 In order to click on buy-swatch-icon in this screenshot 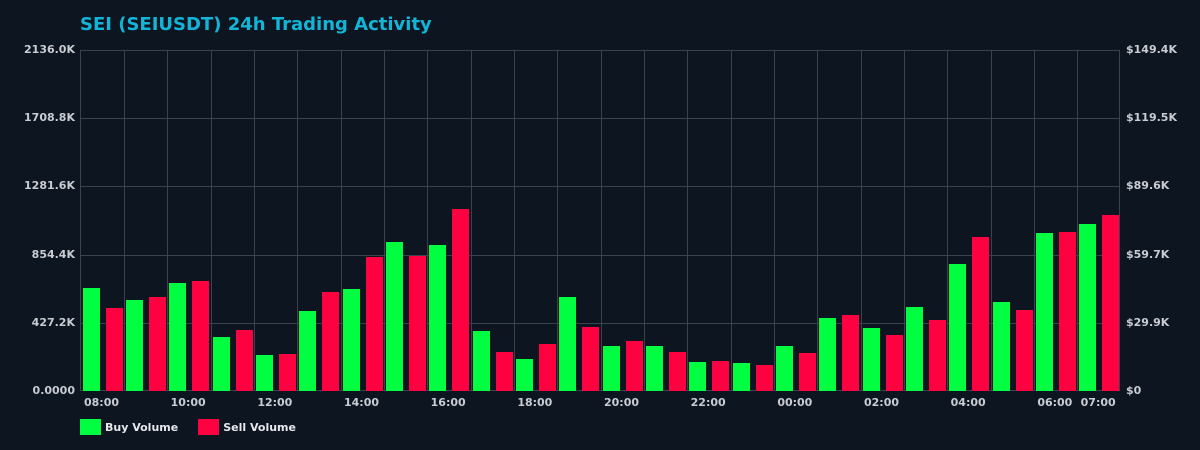, I will do `click(90, 427)`.